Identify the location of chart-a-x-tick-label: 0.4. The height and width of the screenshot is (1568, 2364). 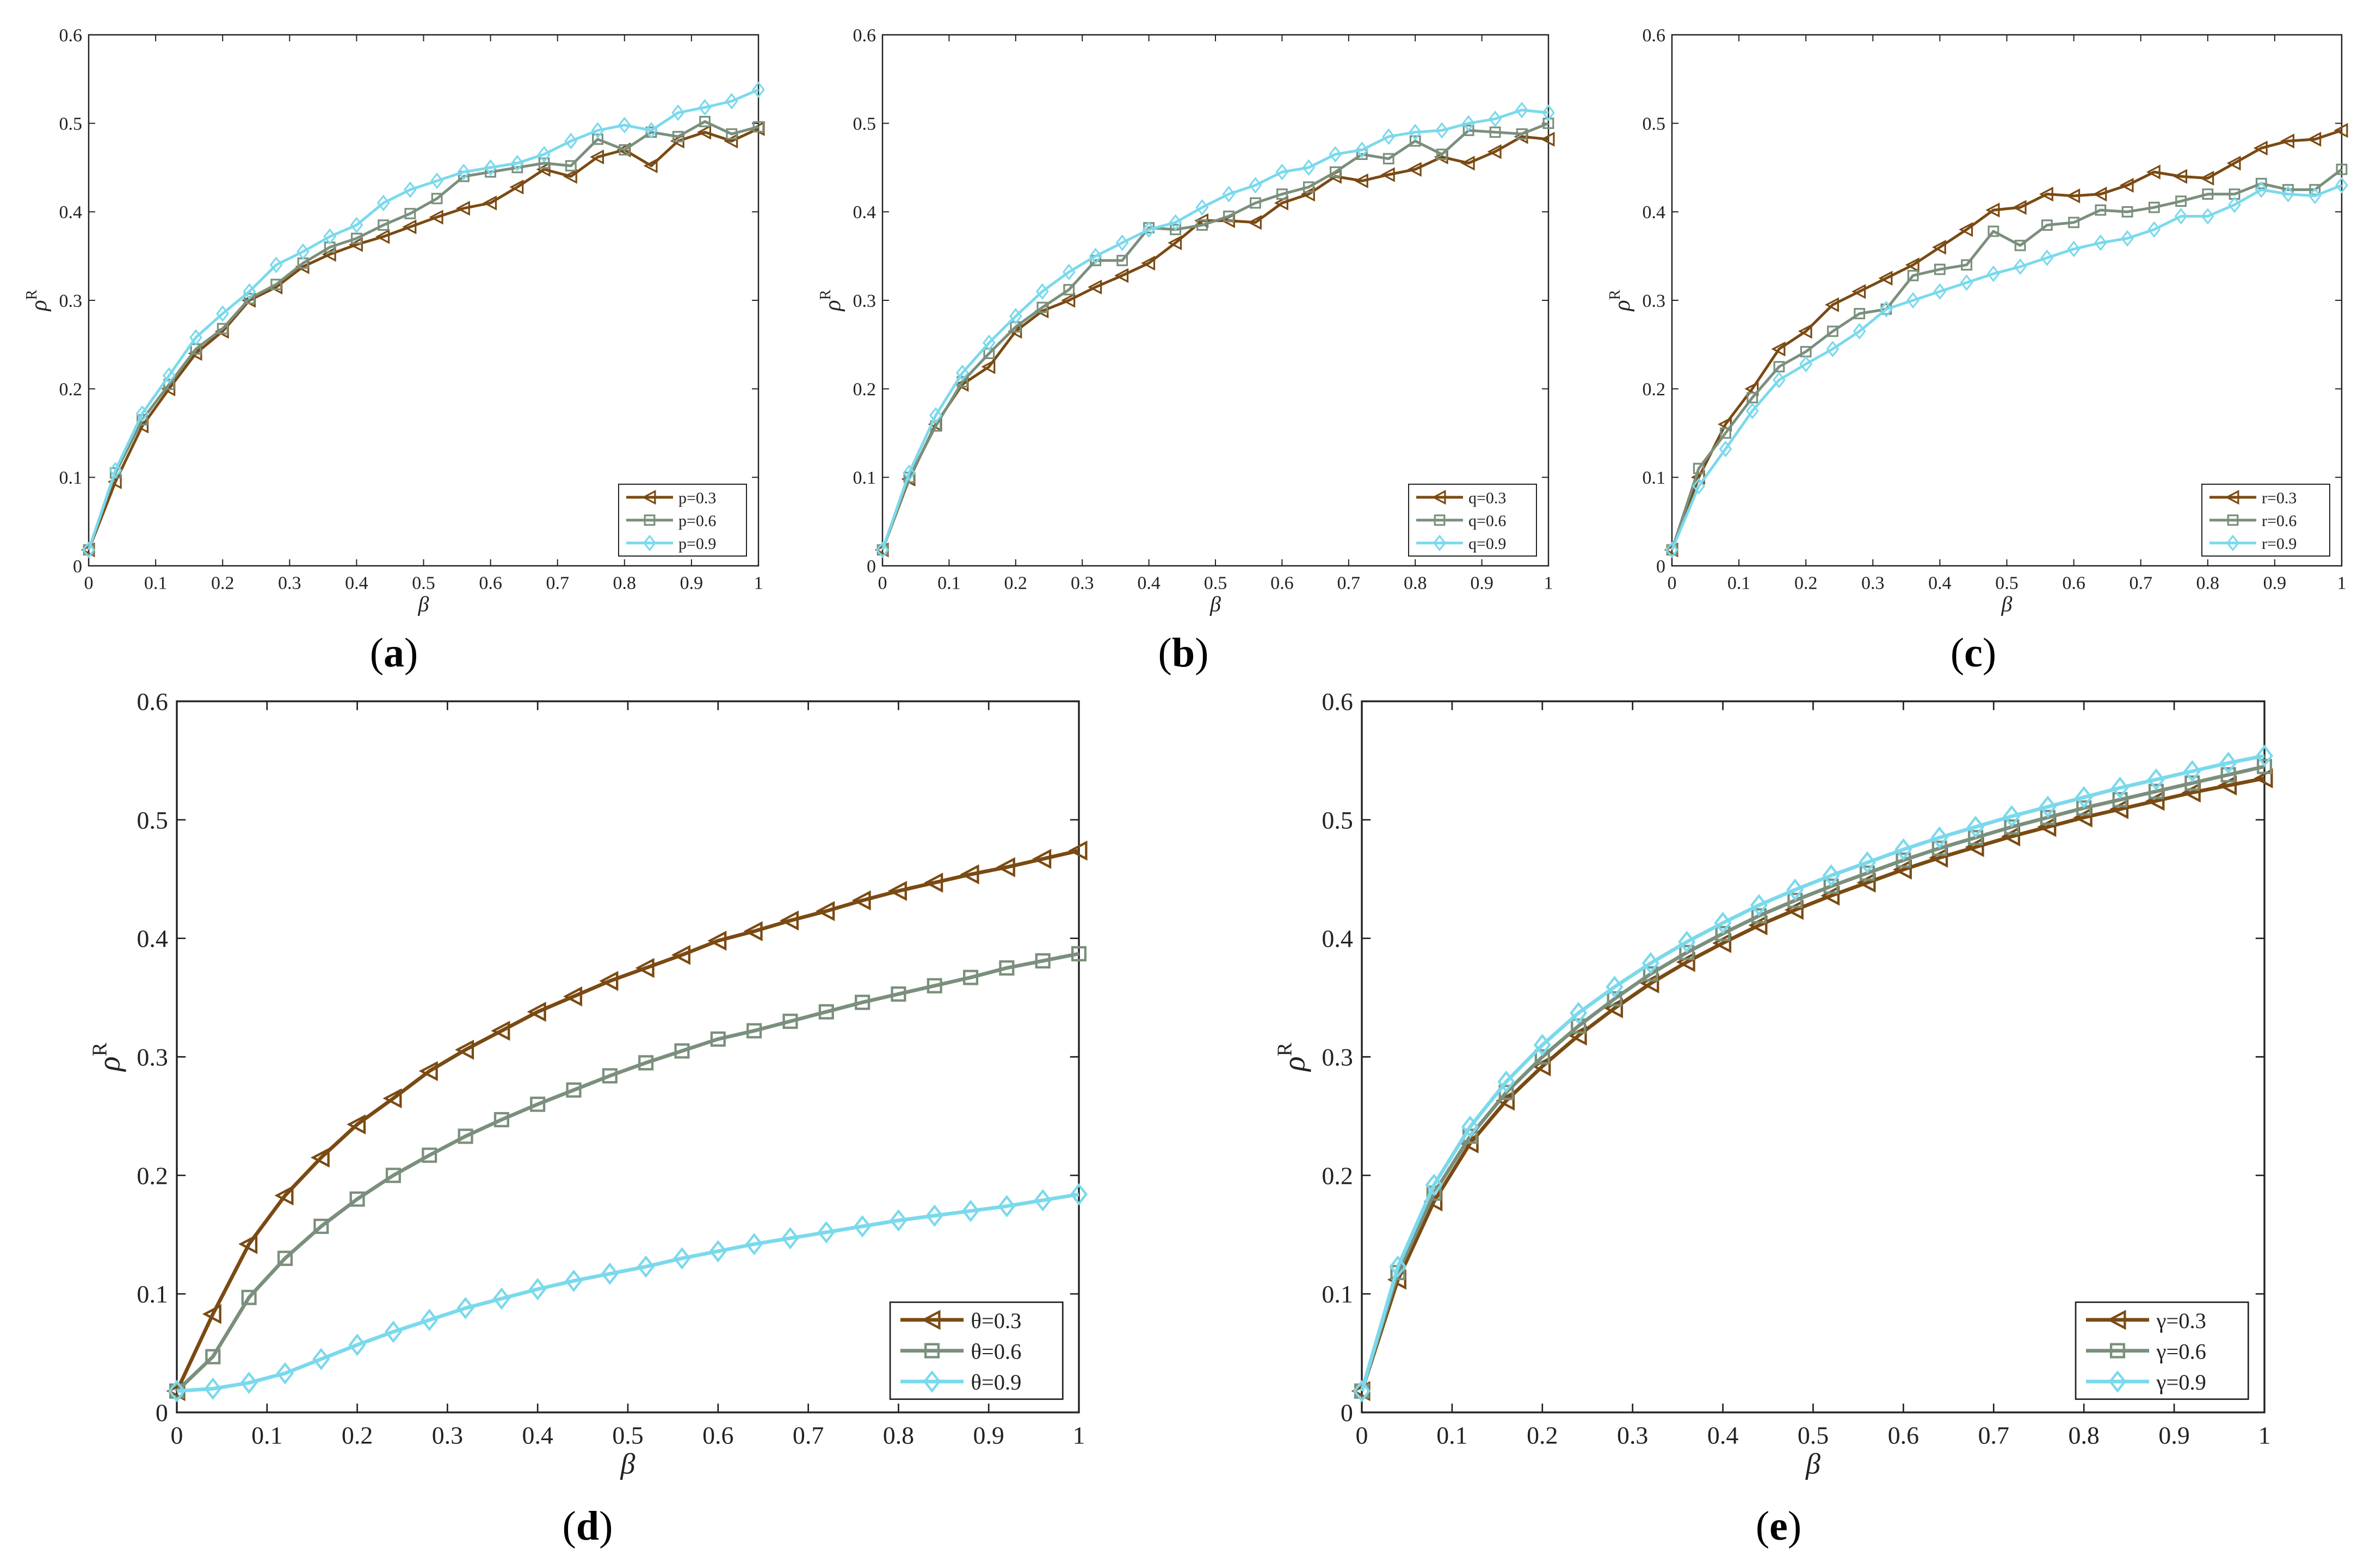
(356, 583).